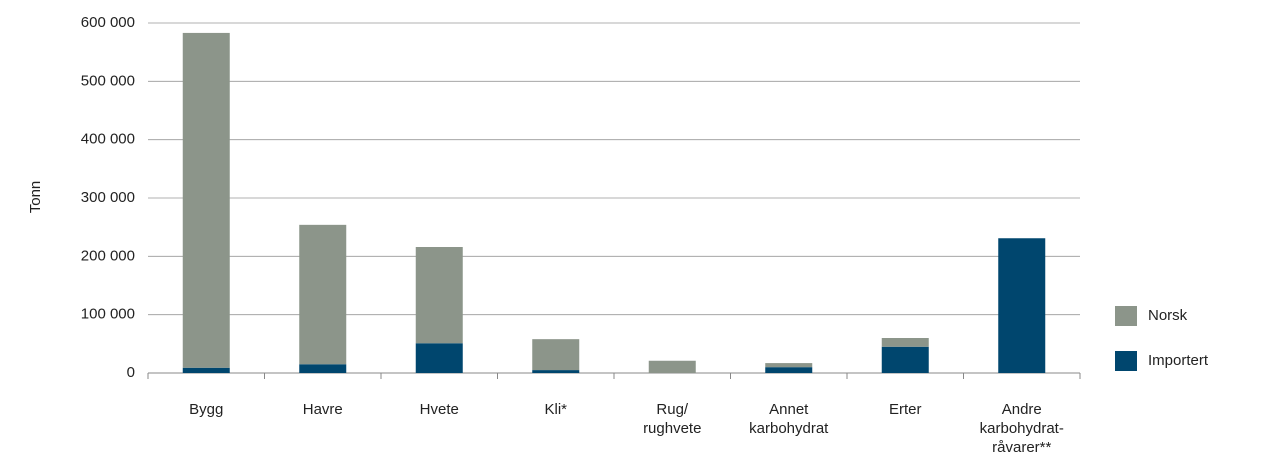  What do you see at coordinates (1178, 360) in the screenshot?
I see `legend-label: Importert` at bounding box center [1178, 360].